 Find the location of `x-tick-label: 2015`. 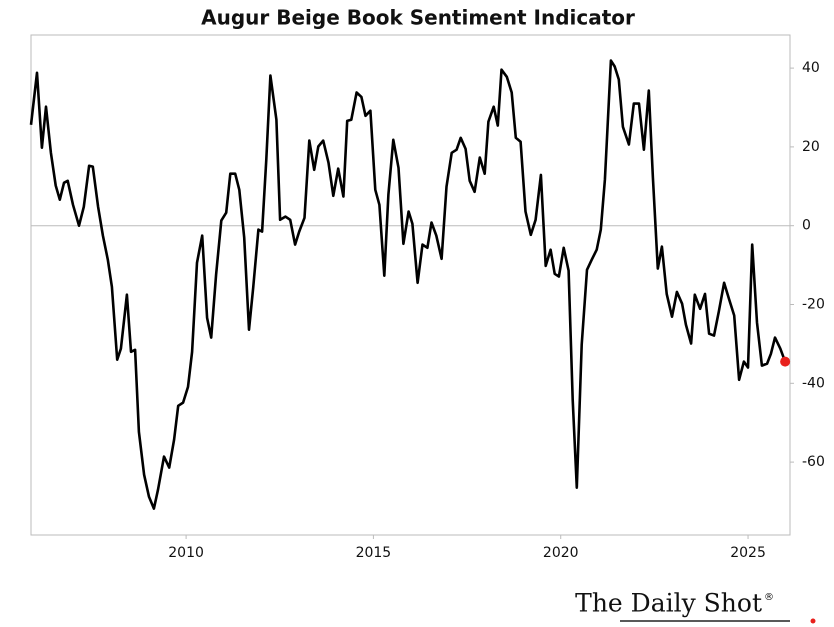

x-tick-label: 2015 is located at coordinates (374, 553).